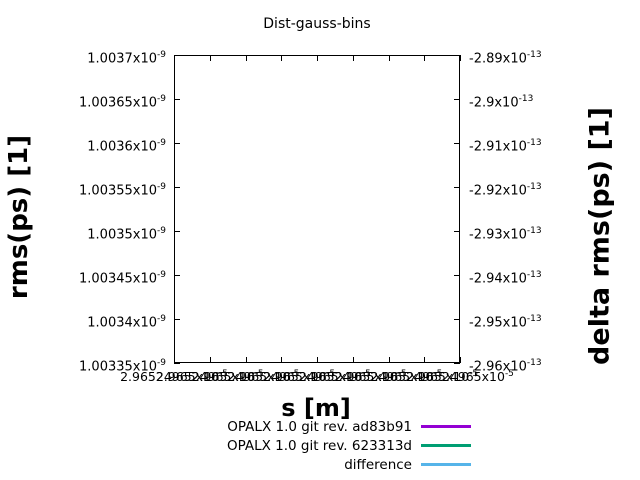 Image resolution: width=640 pixels, height=480 pixels. What do you see at coordinates (319, 426) in the screenshot?
I see `legend-label: OPALX 1.0 git rev. ad83b91` at bounding box center [319, 426].